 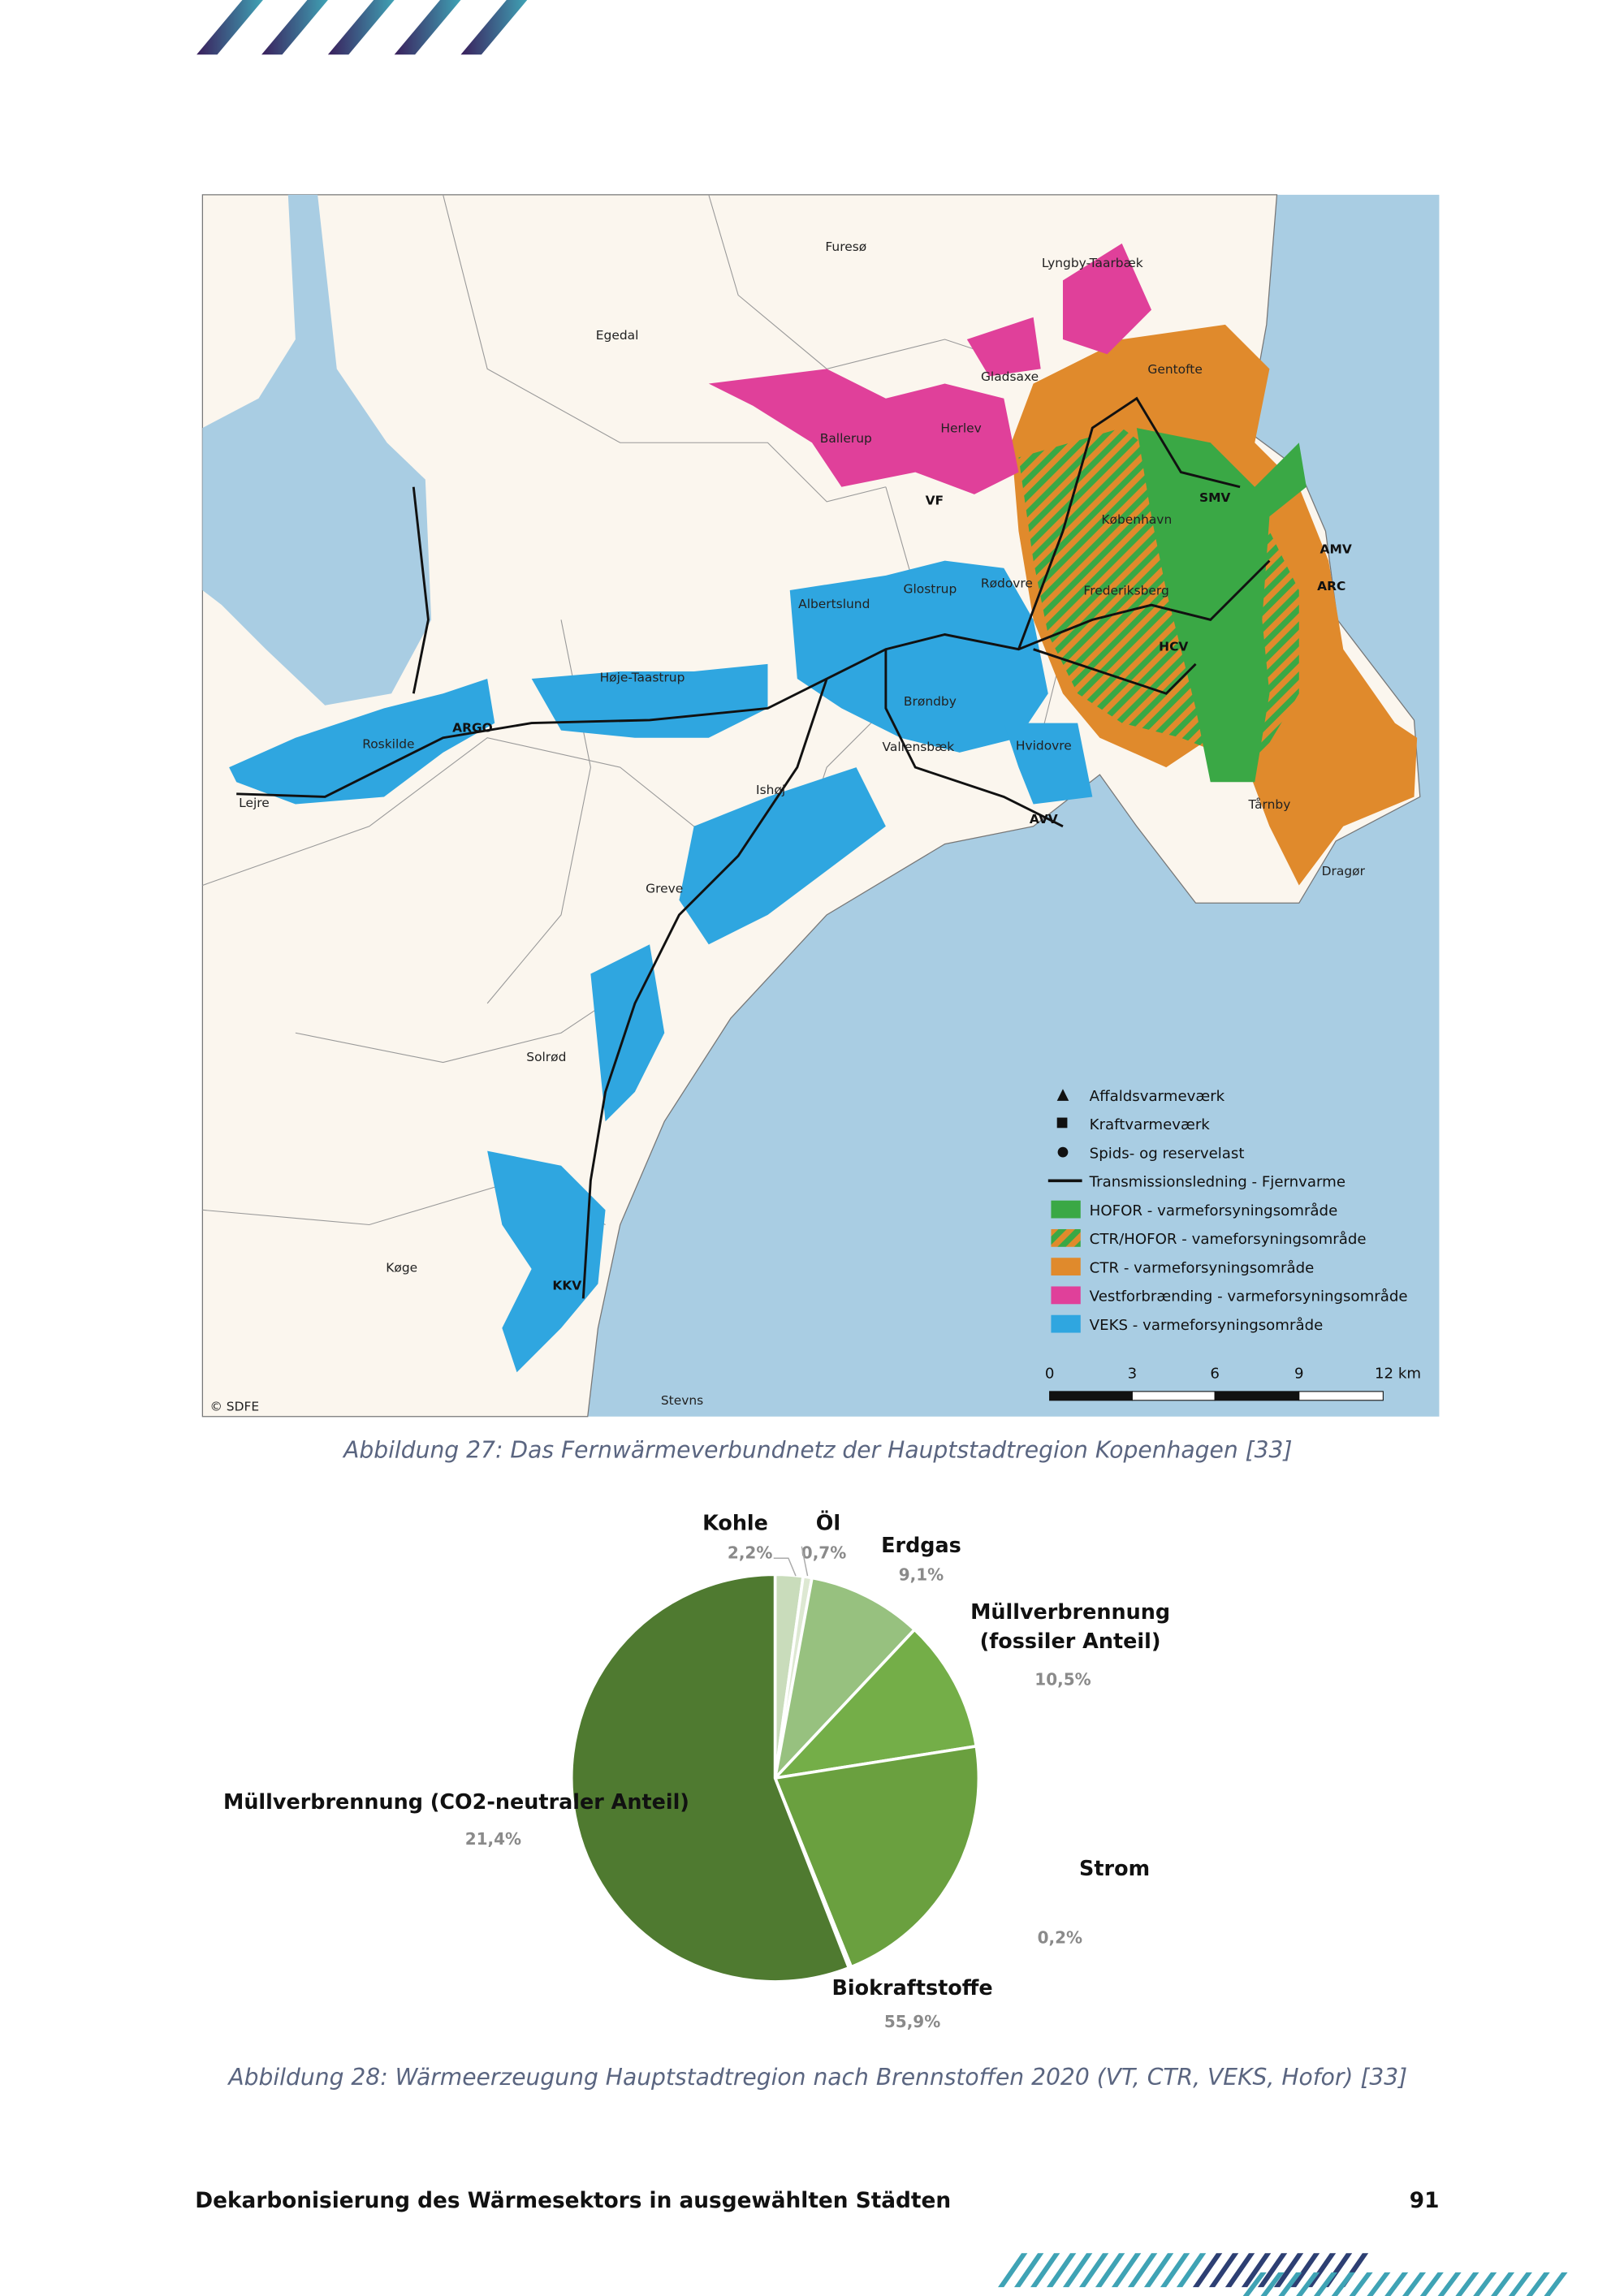 What do you see at coordinates (402, 1268) in the screenshot?
I see `place-label: Køge` at bounding box center [402, 1268].